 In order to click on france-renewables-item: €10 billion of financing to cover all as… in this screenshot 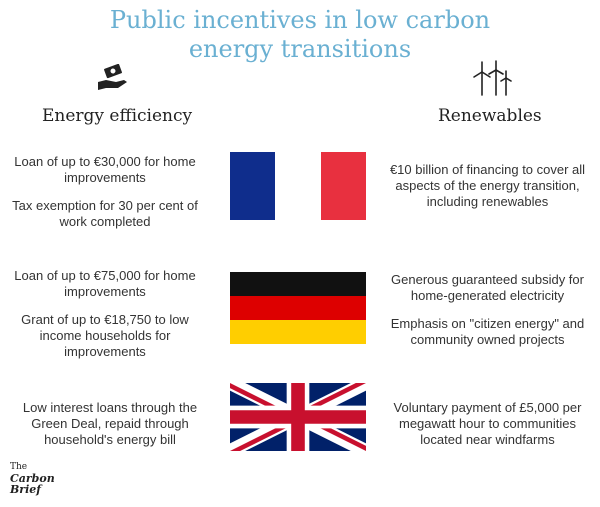, I will do `click(487, 185)`.